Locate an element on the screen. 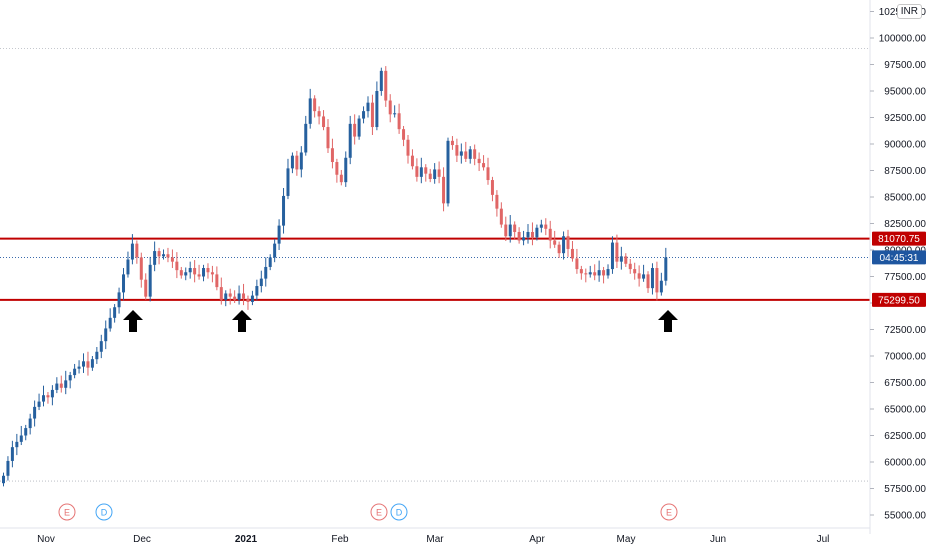 The image size is (932, 550). support-arrows is located at coordinates (400, 321).